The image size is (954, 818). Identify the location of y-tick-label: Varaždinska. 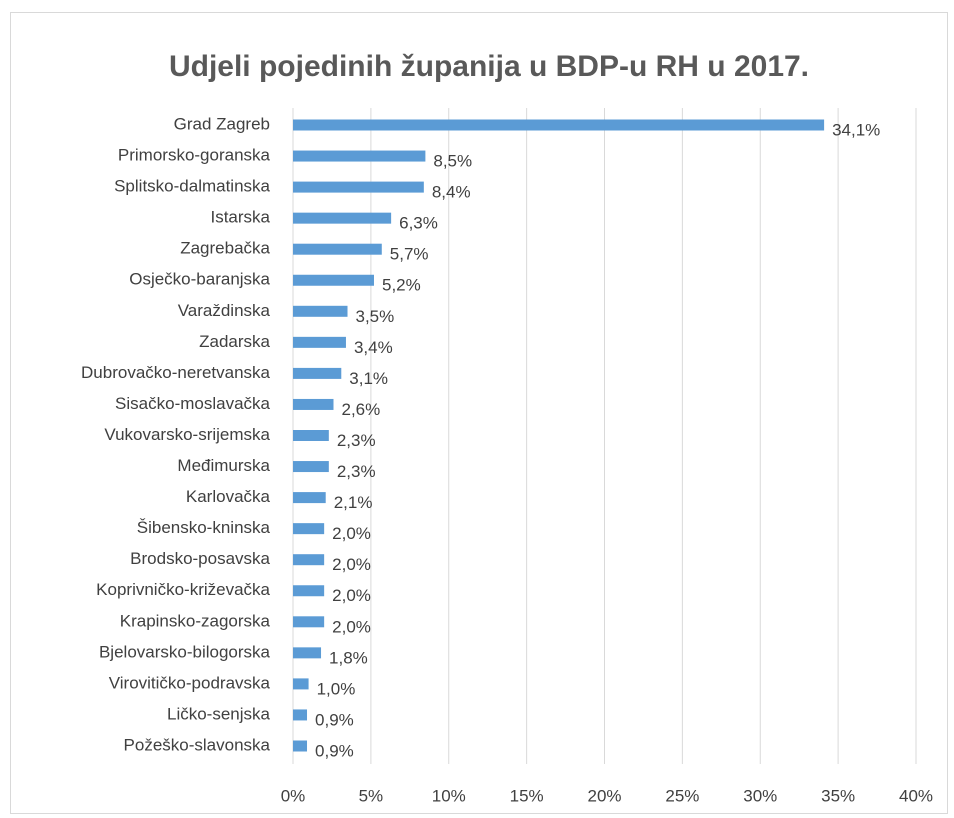
(224, 310).